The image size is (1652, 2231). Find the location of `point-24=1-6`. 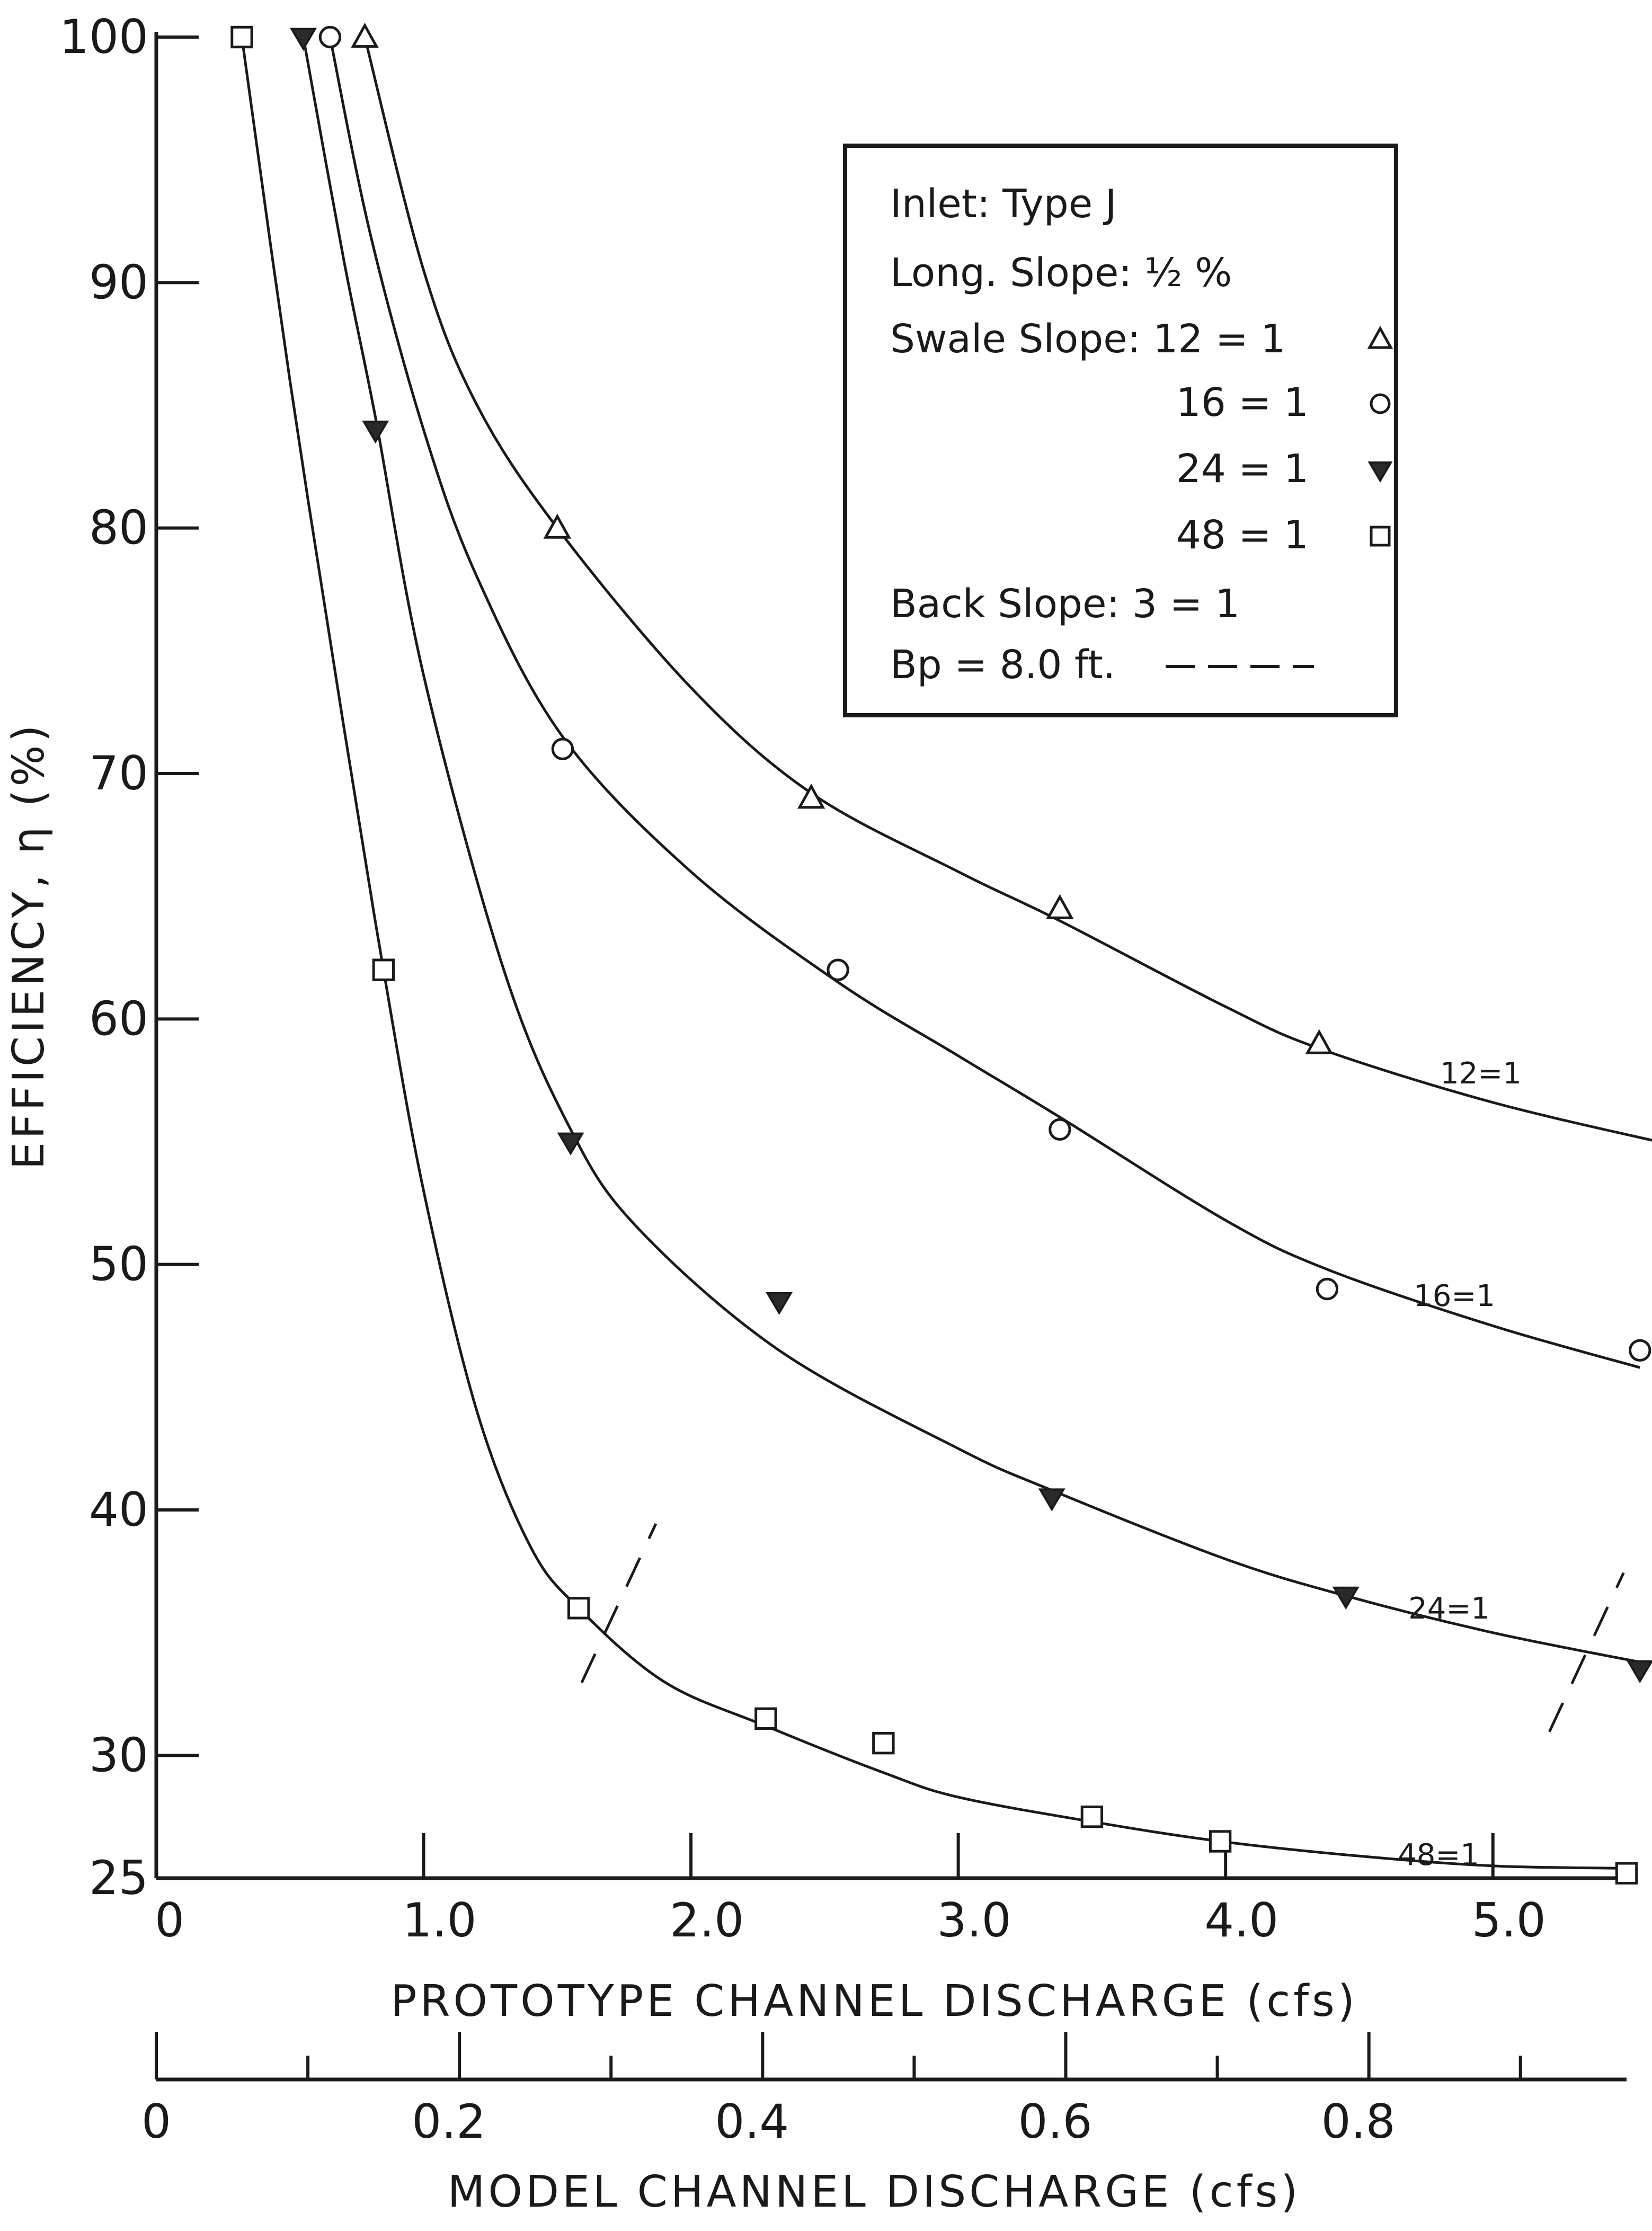

point-24=1-6 is located at coordinates (1639, 1671).